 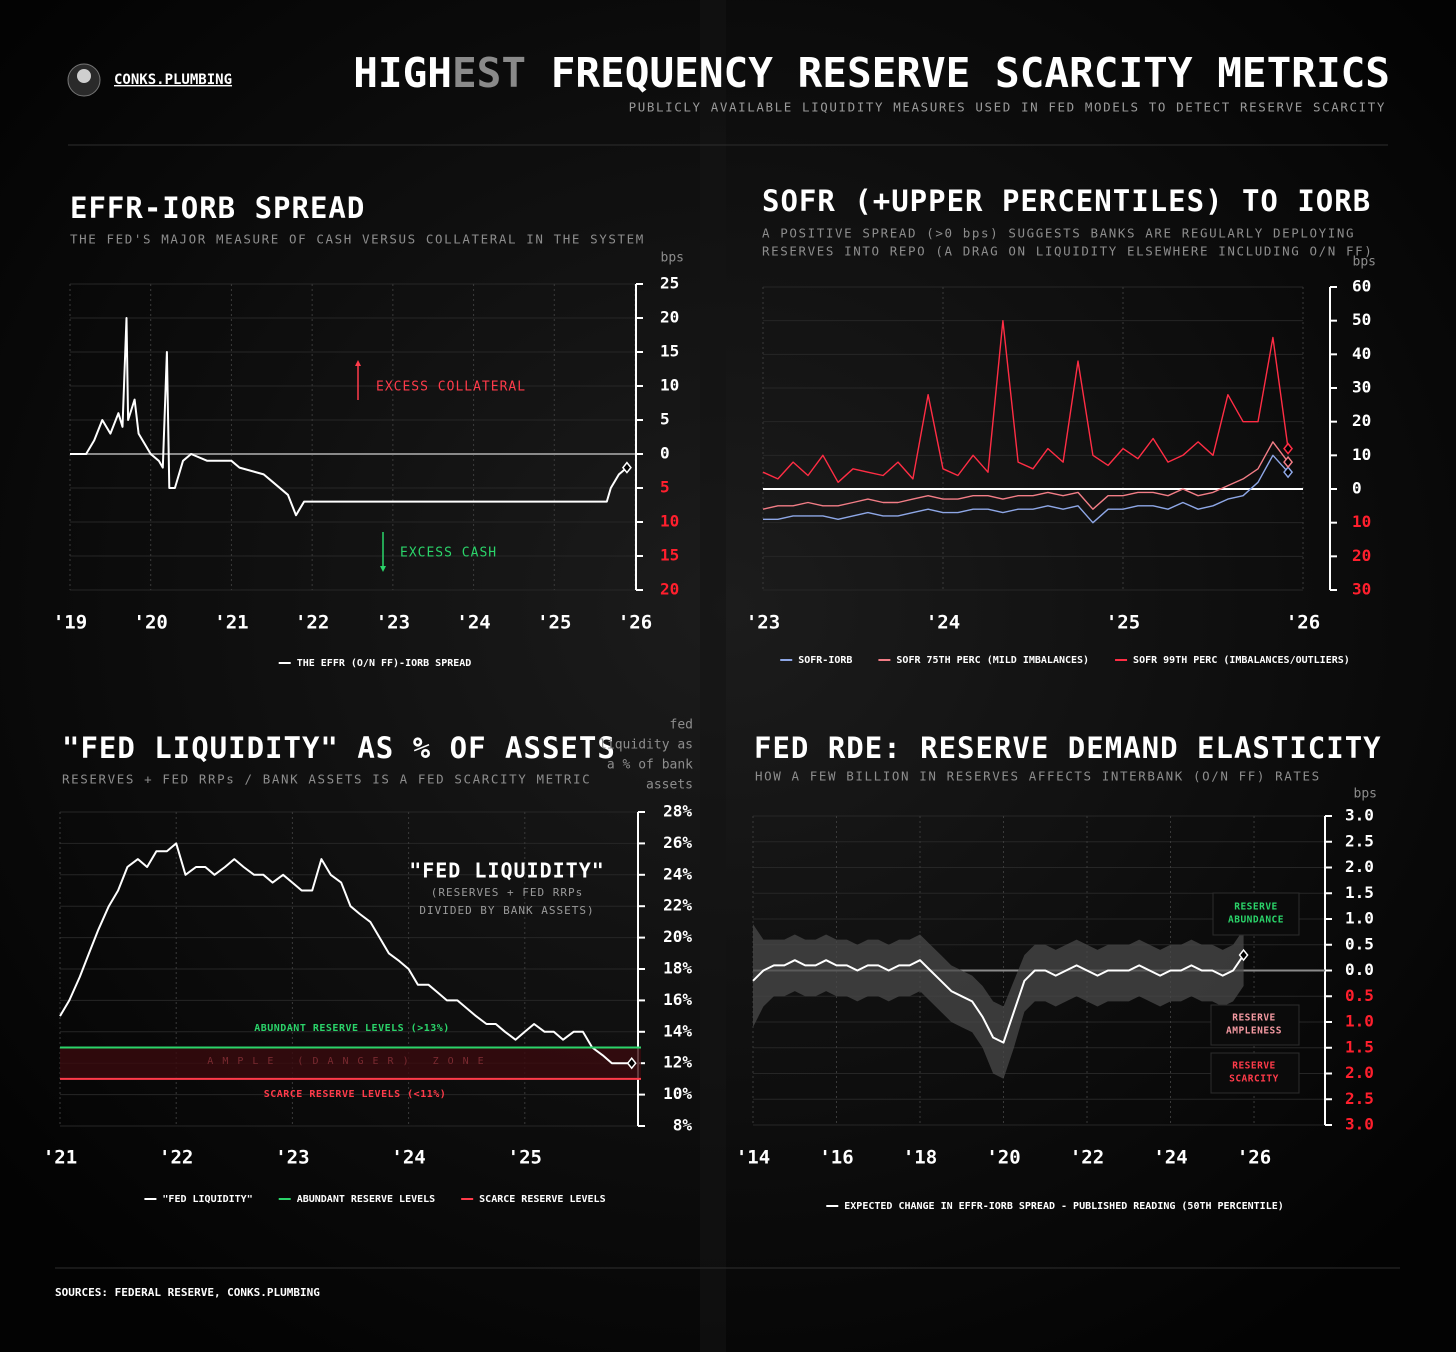 I want to click on legend-label: THE EFFR (O/N FF)-IORB SPREAD, so click(x=384, y=663).